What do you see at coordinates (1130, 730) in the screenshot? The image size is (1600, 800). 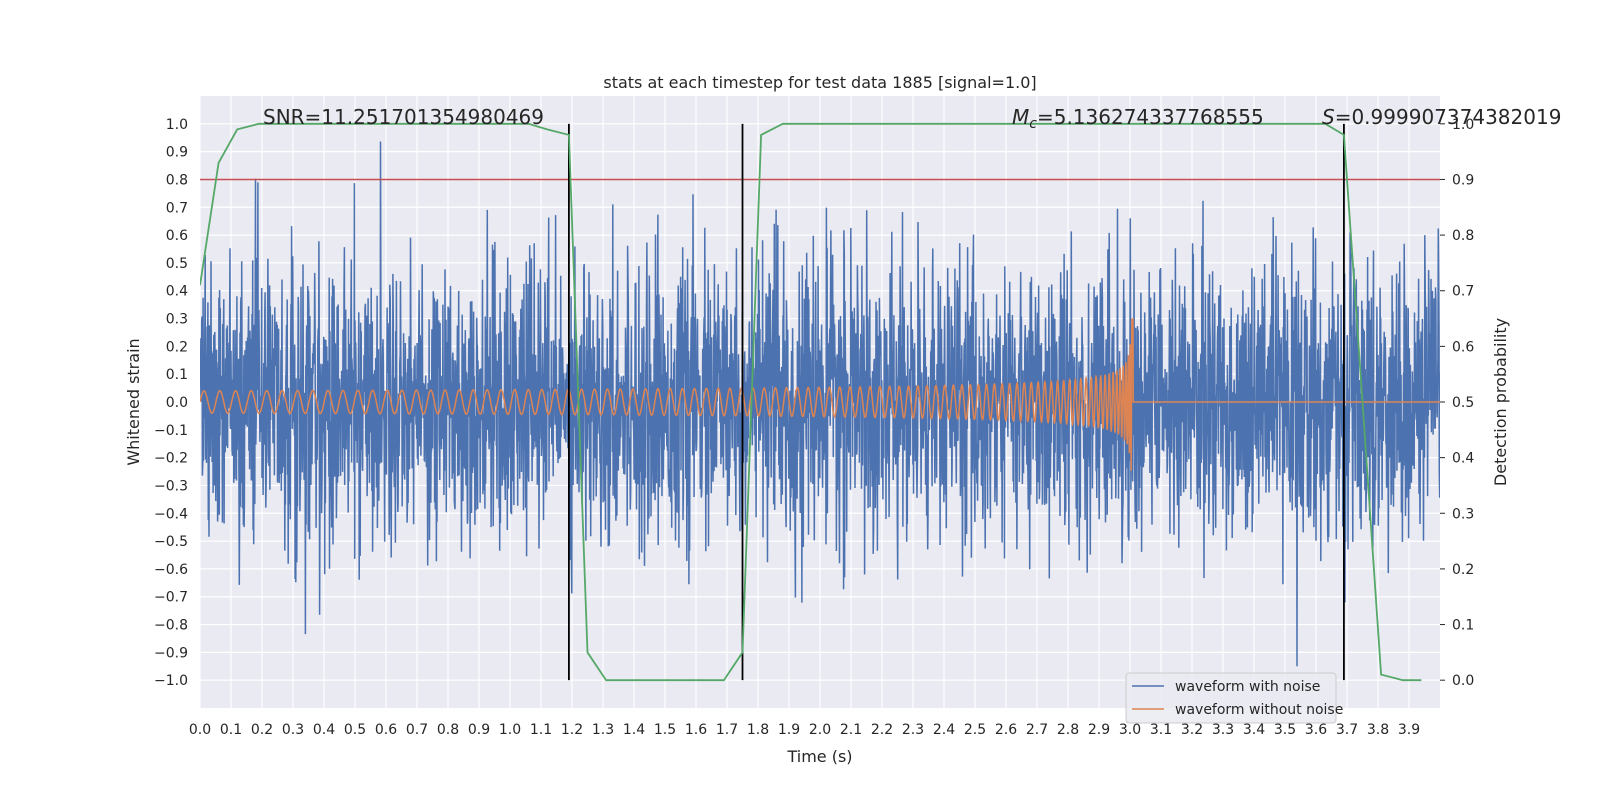 I see `x-tick-label: 3.0` at bounding box center [1130, 730].